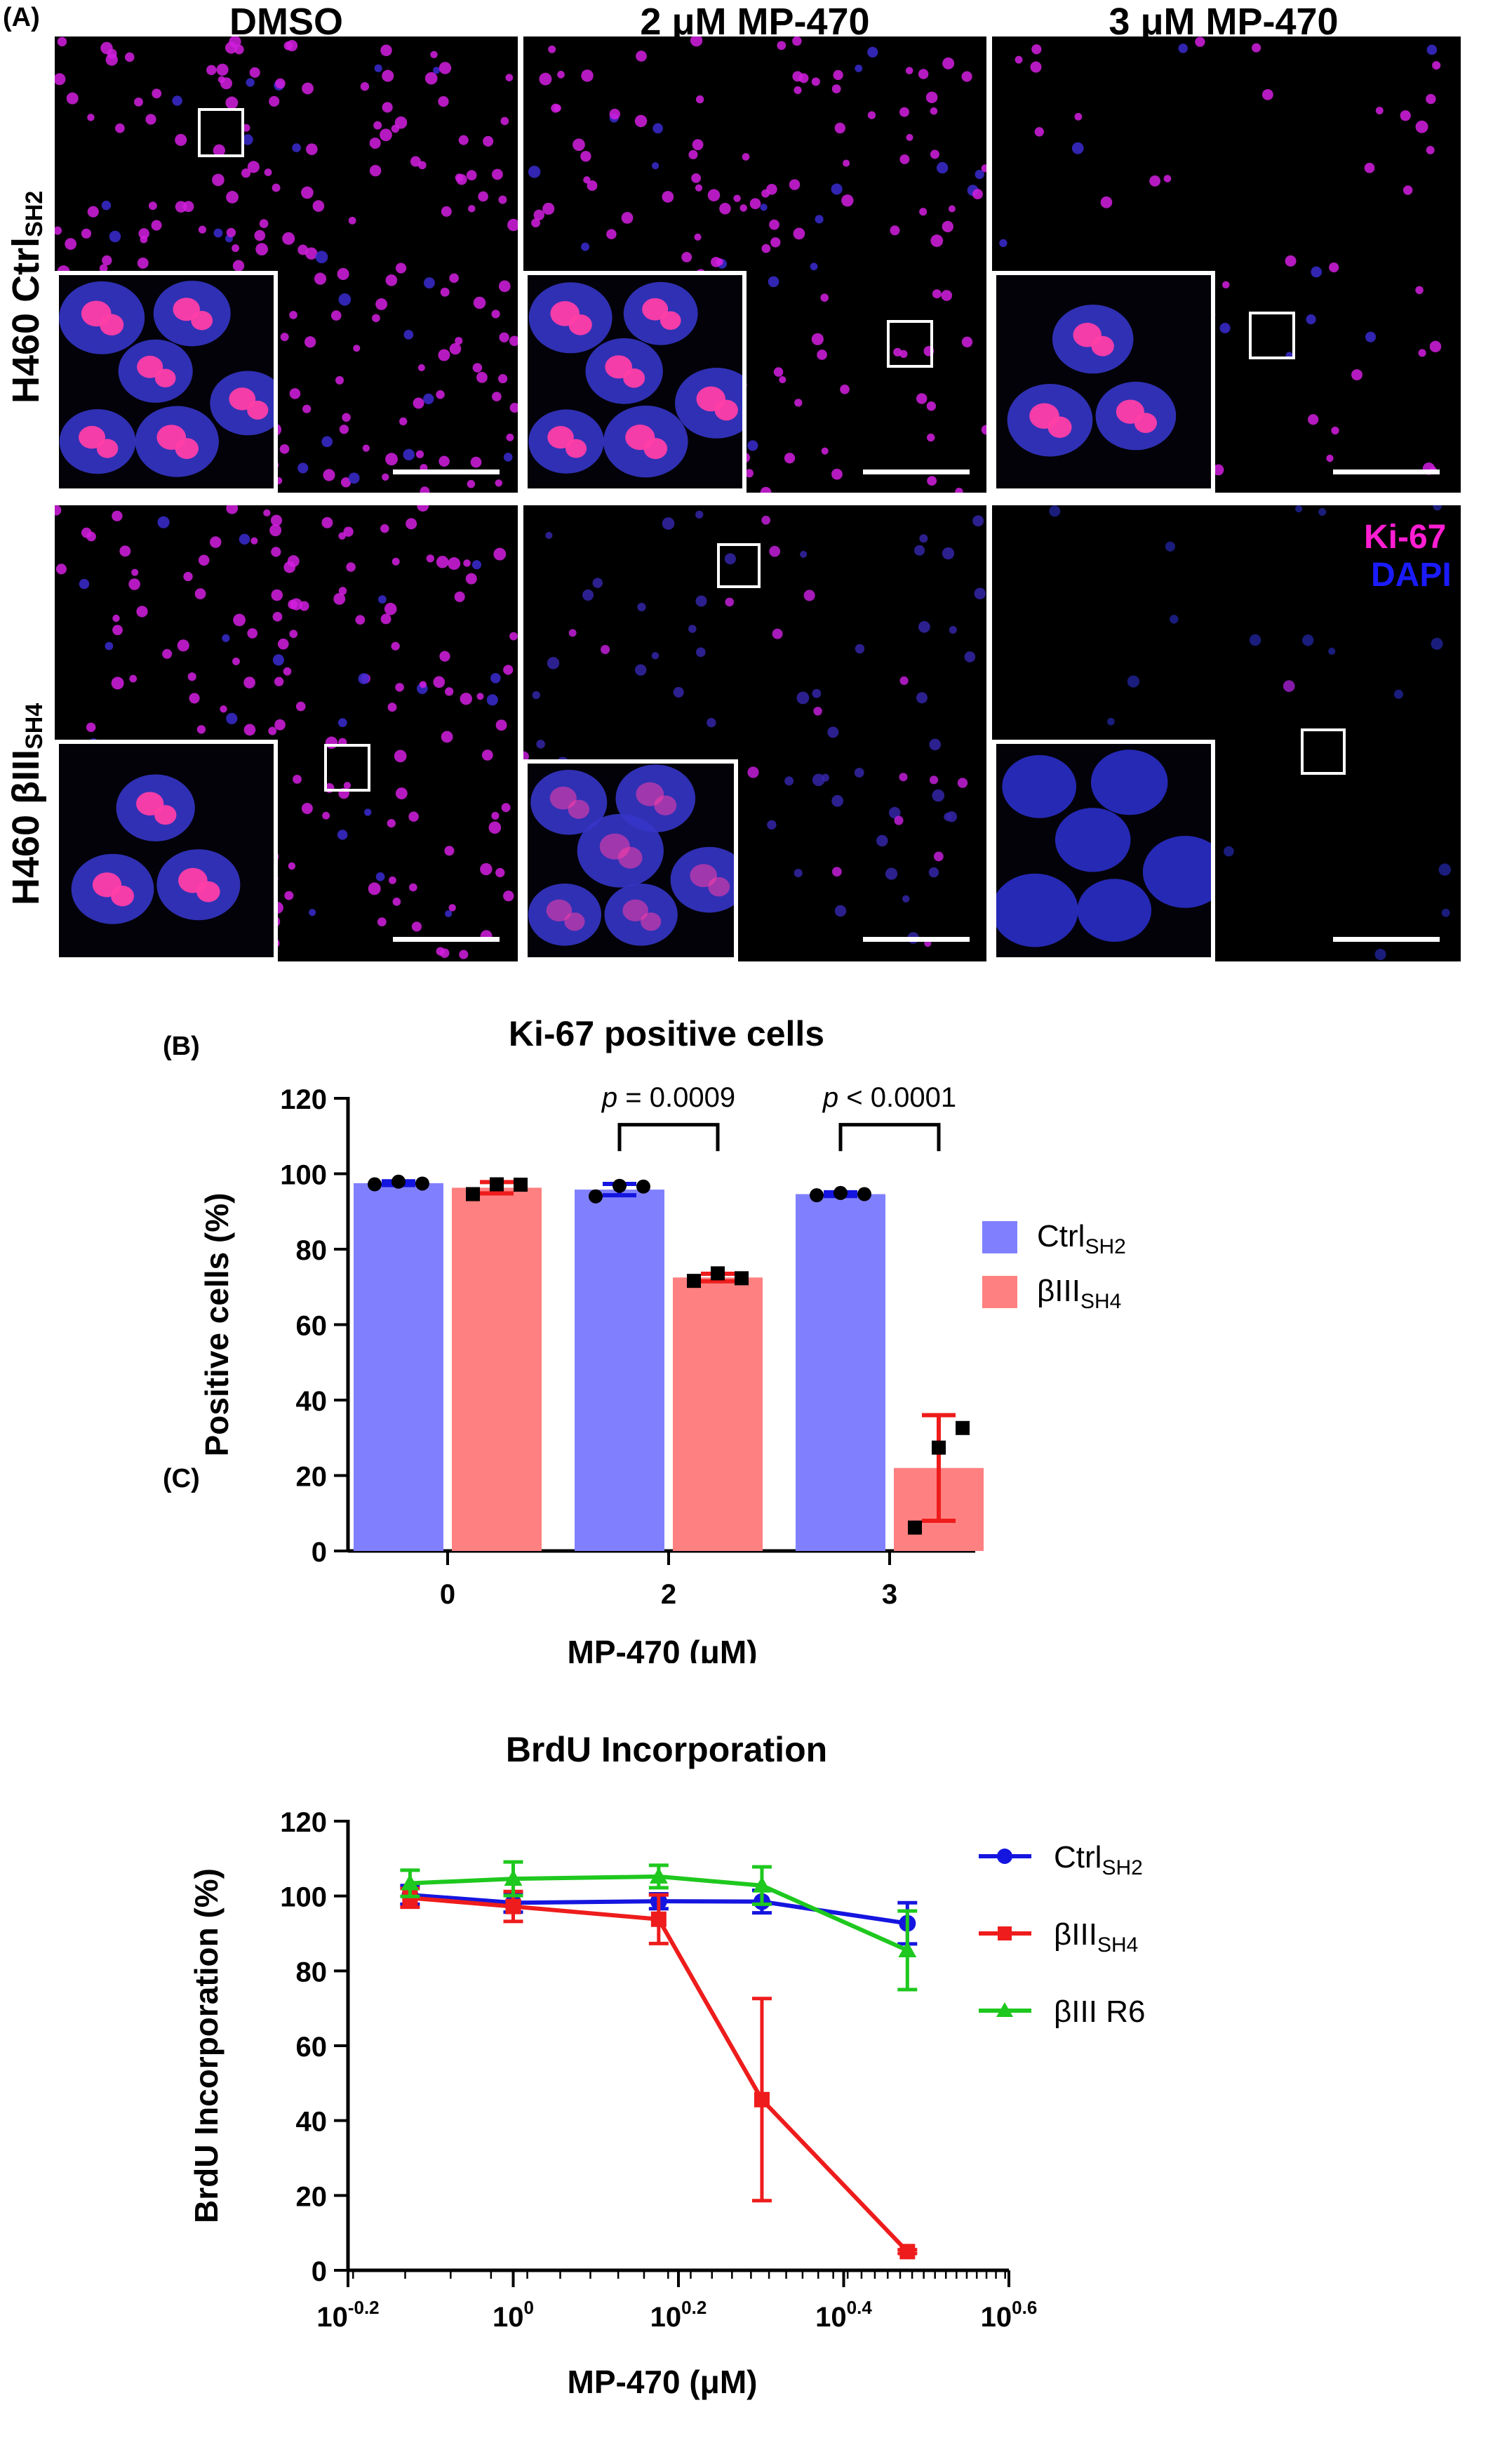 The image size is (1493, 2464). I want to click on y-axis-label: BrdU Incorporation (%), so click(207, 2045).